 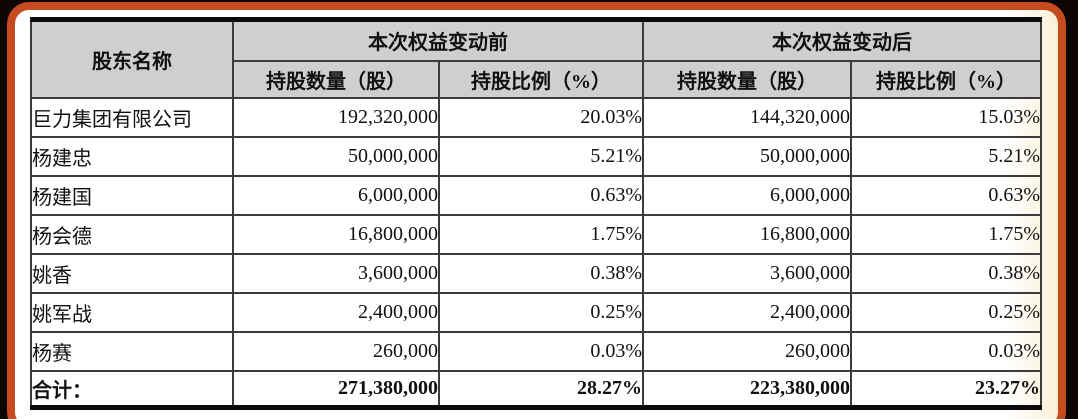 I want to click on before-ratio-cell: 0.25%, so click(x=541, y=312).